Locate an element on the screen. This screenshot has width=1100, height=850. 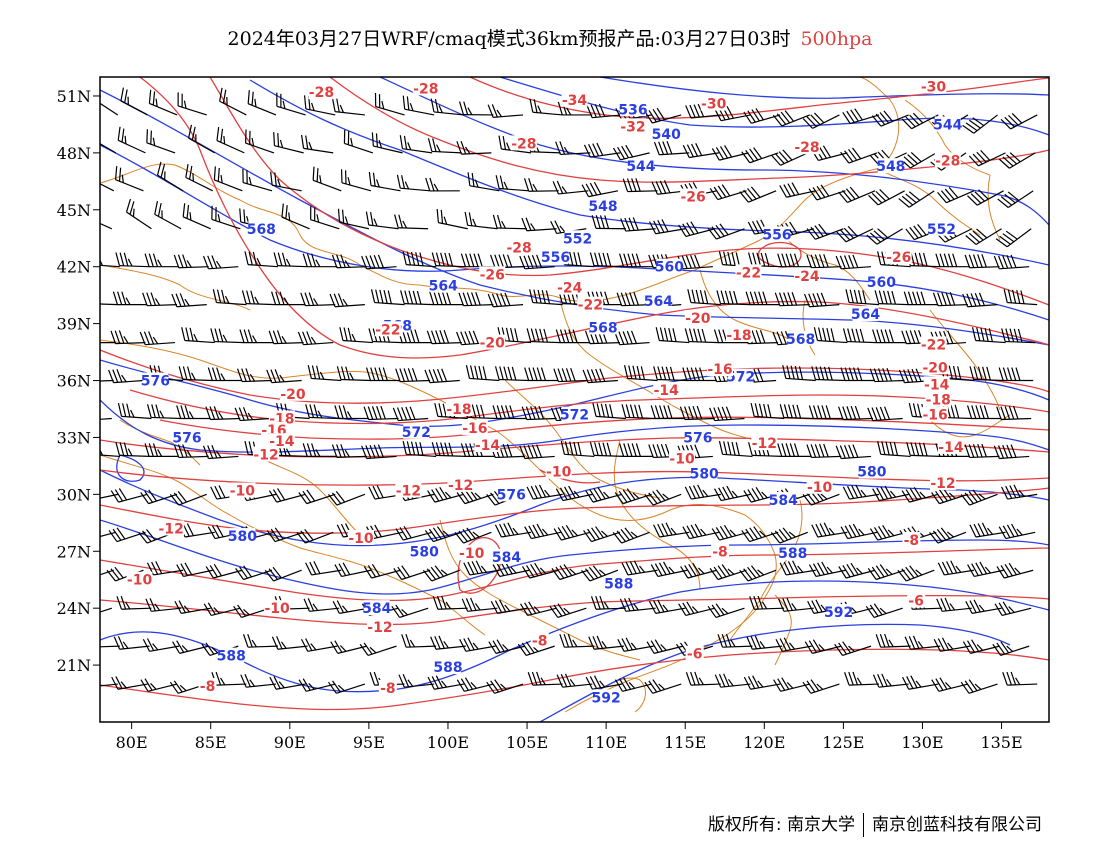
copyright-footer: 版权所有: 南京大学 南京创蓝科技有限公司 is located at coordinates (875, 823).